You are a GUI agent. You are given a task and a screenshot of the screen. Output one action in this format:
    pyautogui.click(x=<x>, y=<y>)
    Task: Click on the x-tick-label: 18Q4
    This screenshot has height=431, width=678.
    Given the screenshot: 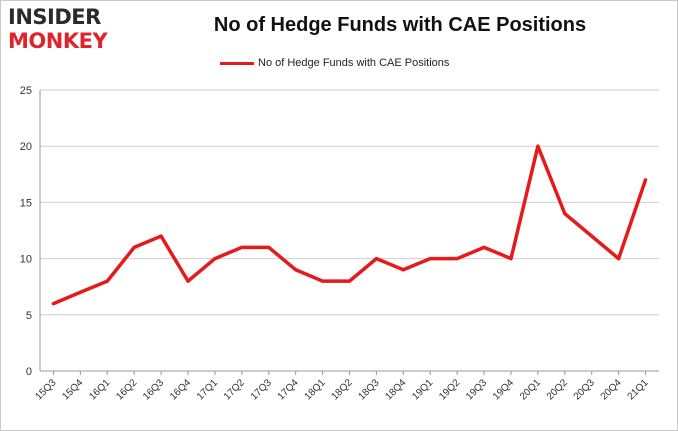 What is the action you would take?
    pyautogui.click(x=395, y=389)
    